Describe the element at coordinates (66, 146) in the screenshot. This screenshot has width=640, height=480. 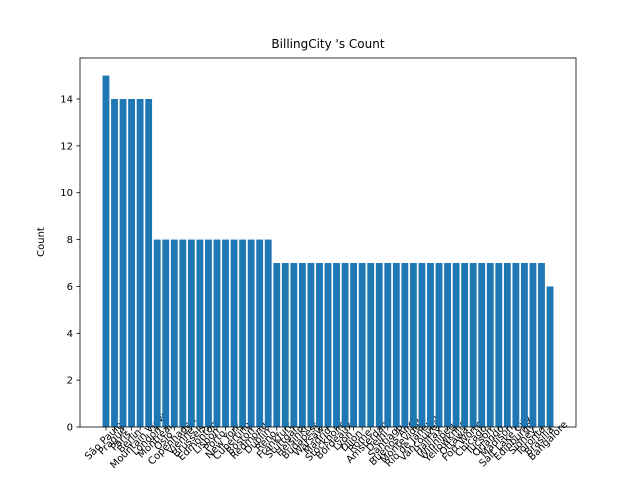
I see `y-tick-label: 12` at that location.